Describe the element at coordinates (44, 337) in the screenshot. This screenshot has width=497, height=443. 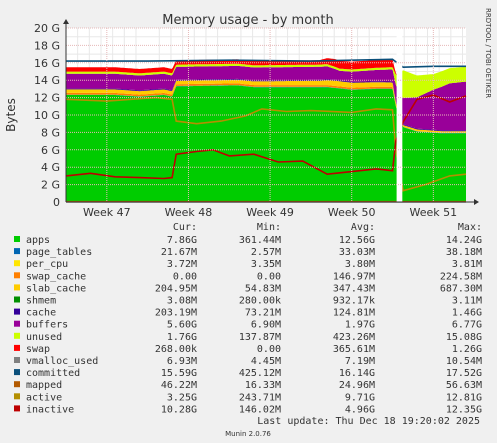
I see `legend-name-unused: unused` at that location.